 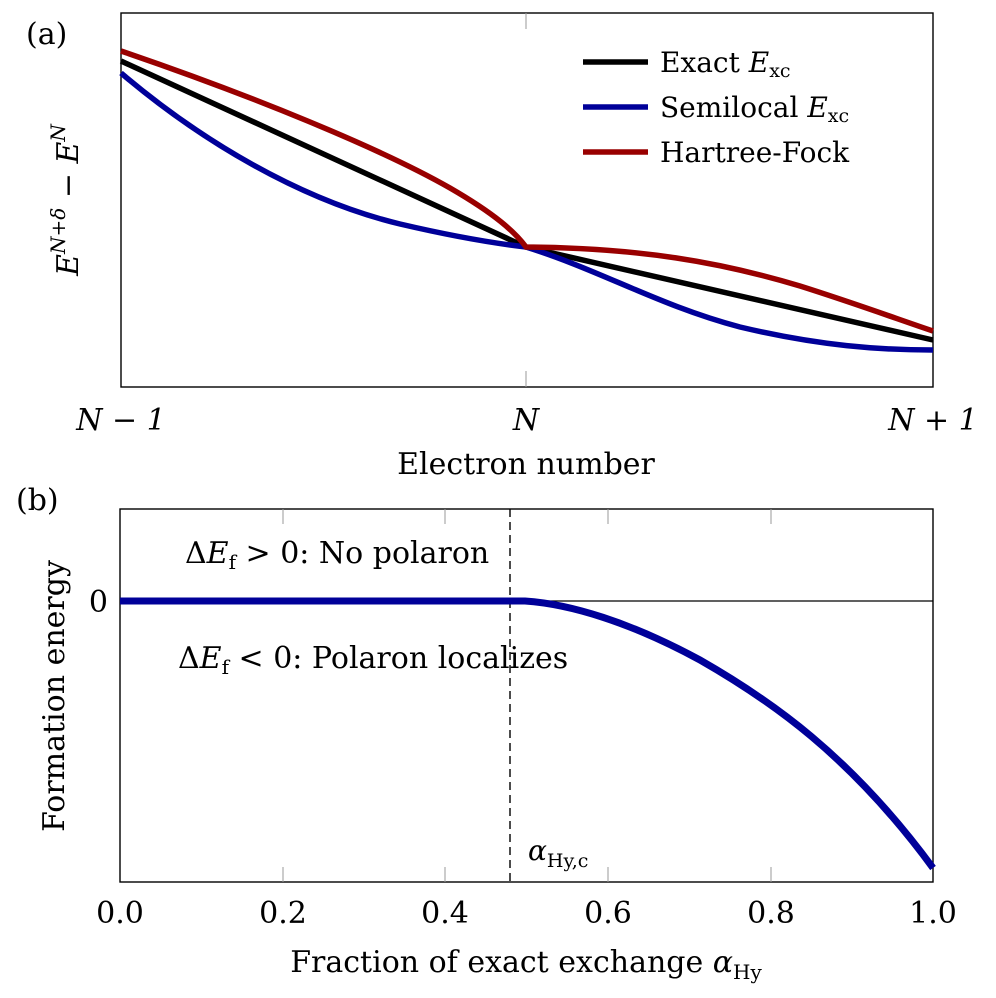 What do you see at coordinates (46, 34) in the screenshot?
I see `panel-a-label: (a)` at bounding box center [46, 34].